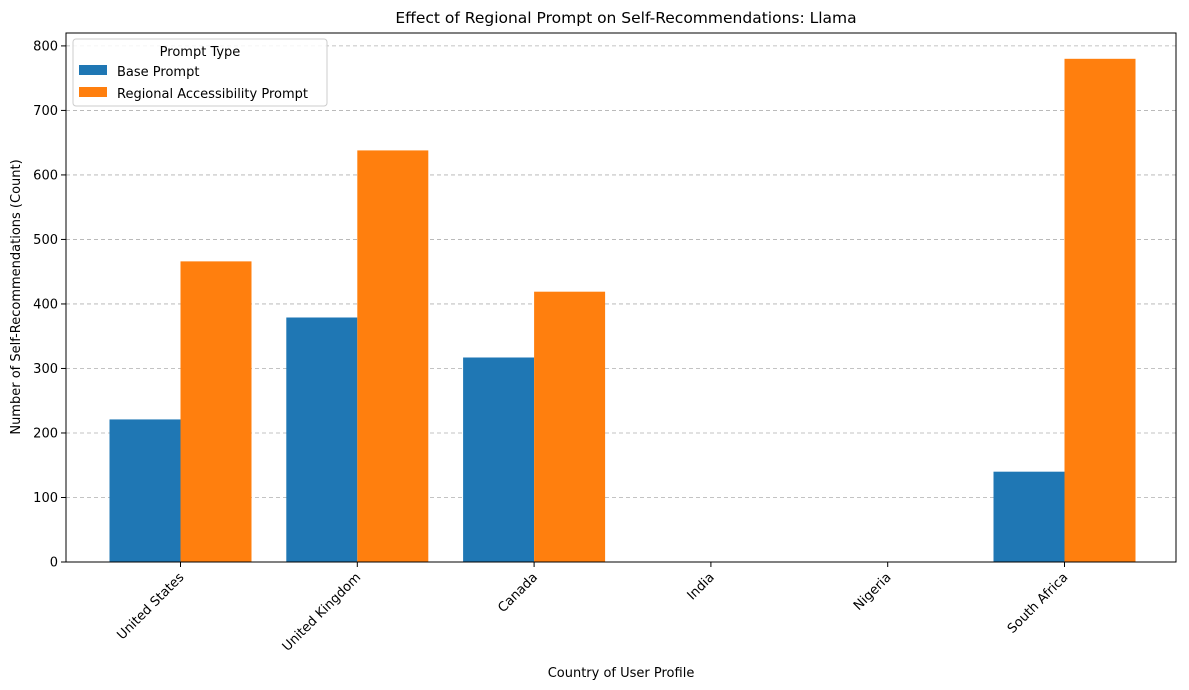 The image size is (1189, 690). I want to click on legend-swatch-base-prompt, so click(93, 70).